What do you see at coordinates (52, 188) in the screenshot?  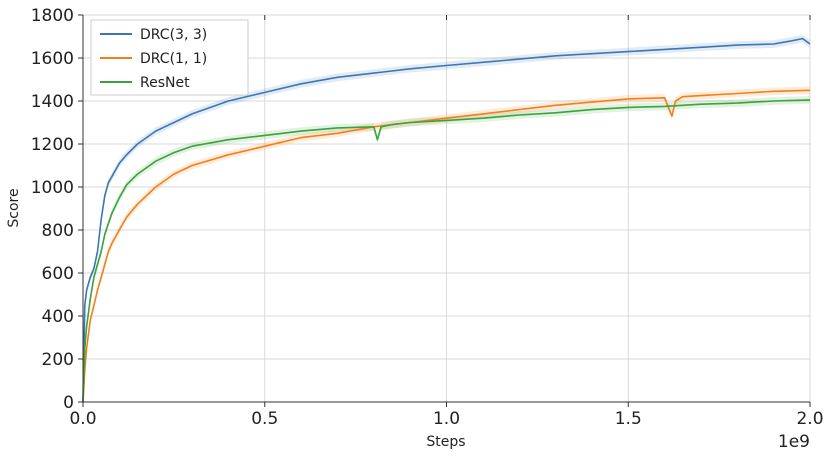 I see `y-tick-label: 1000` at bounding box center [52, 188].